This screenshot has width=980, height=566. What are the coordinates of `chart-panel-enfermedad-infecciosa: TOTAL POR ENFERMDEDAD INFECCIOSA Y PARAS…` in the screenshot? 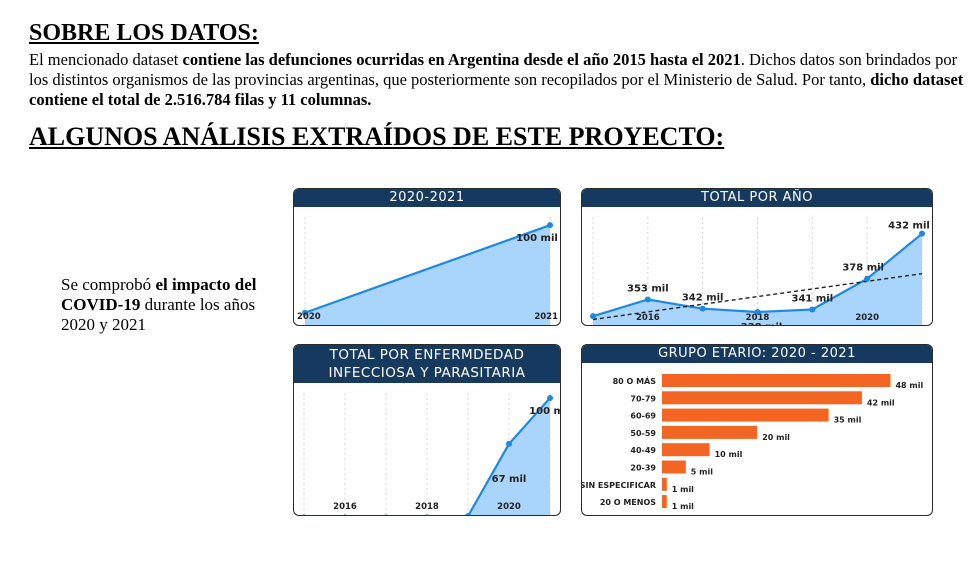 It's located at (427, 430).